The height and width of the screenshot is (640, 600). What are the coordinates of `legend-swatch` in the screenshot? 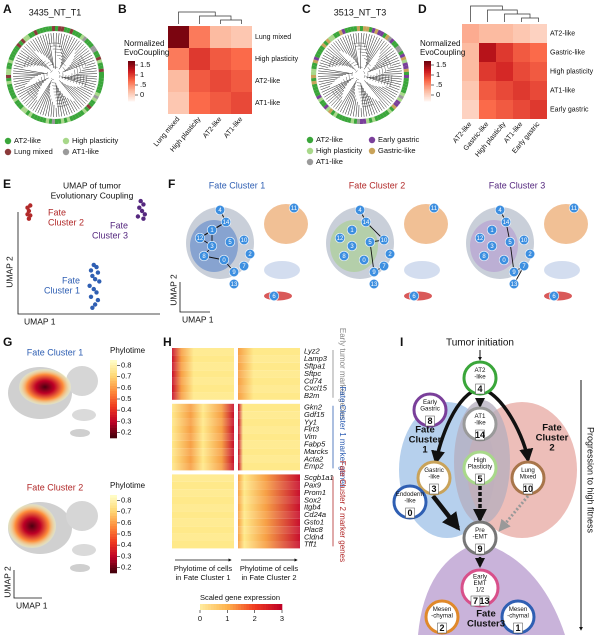 It's located at (8, 141).